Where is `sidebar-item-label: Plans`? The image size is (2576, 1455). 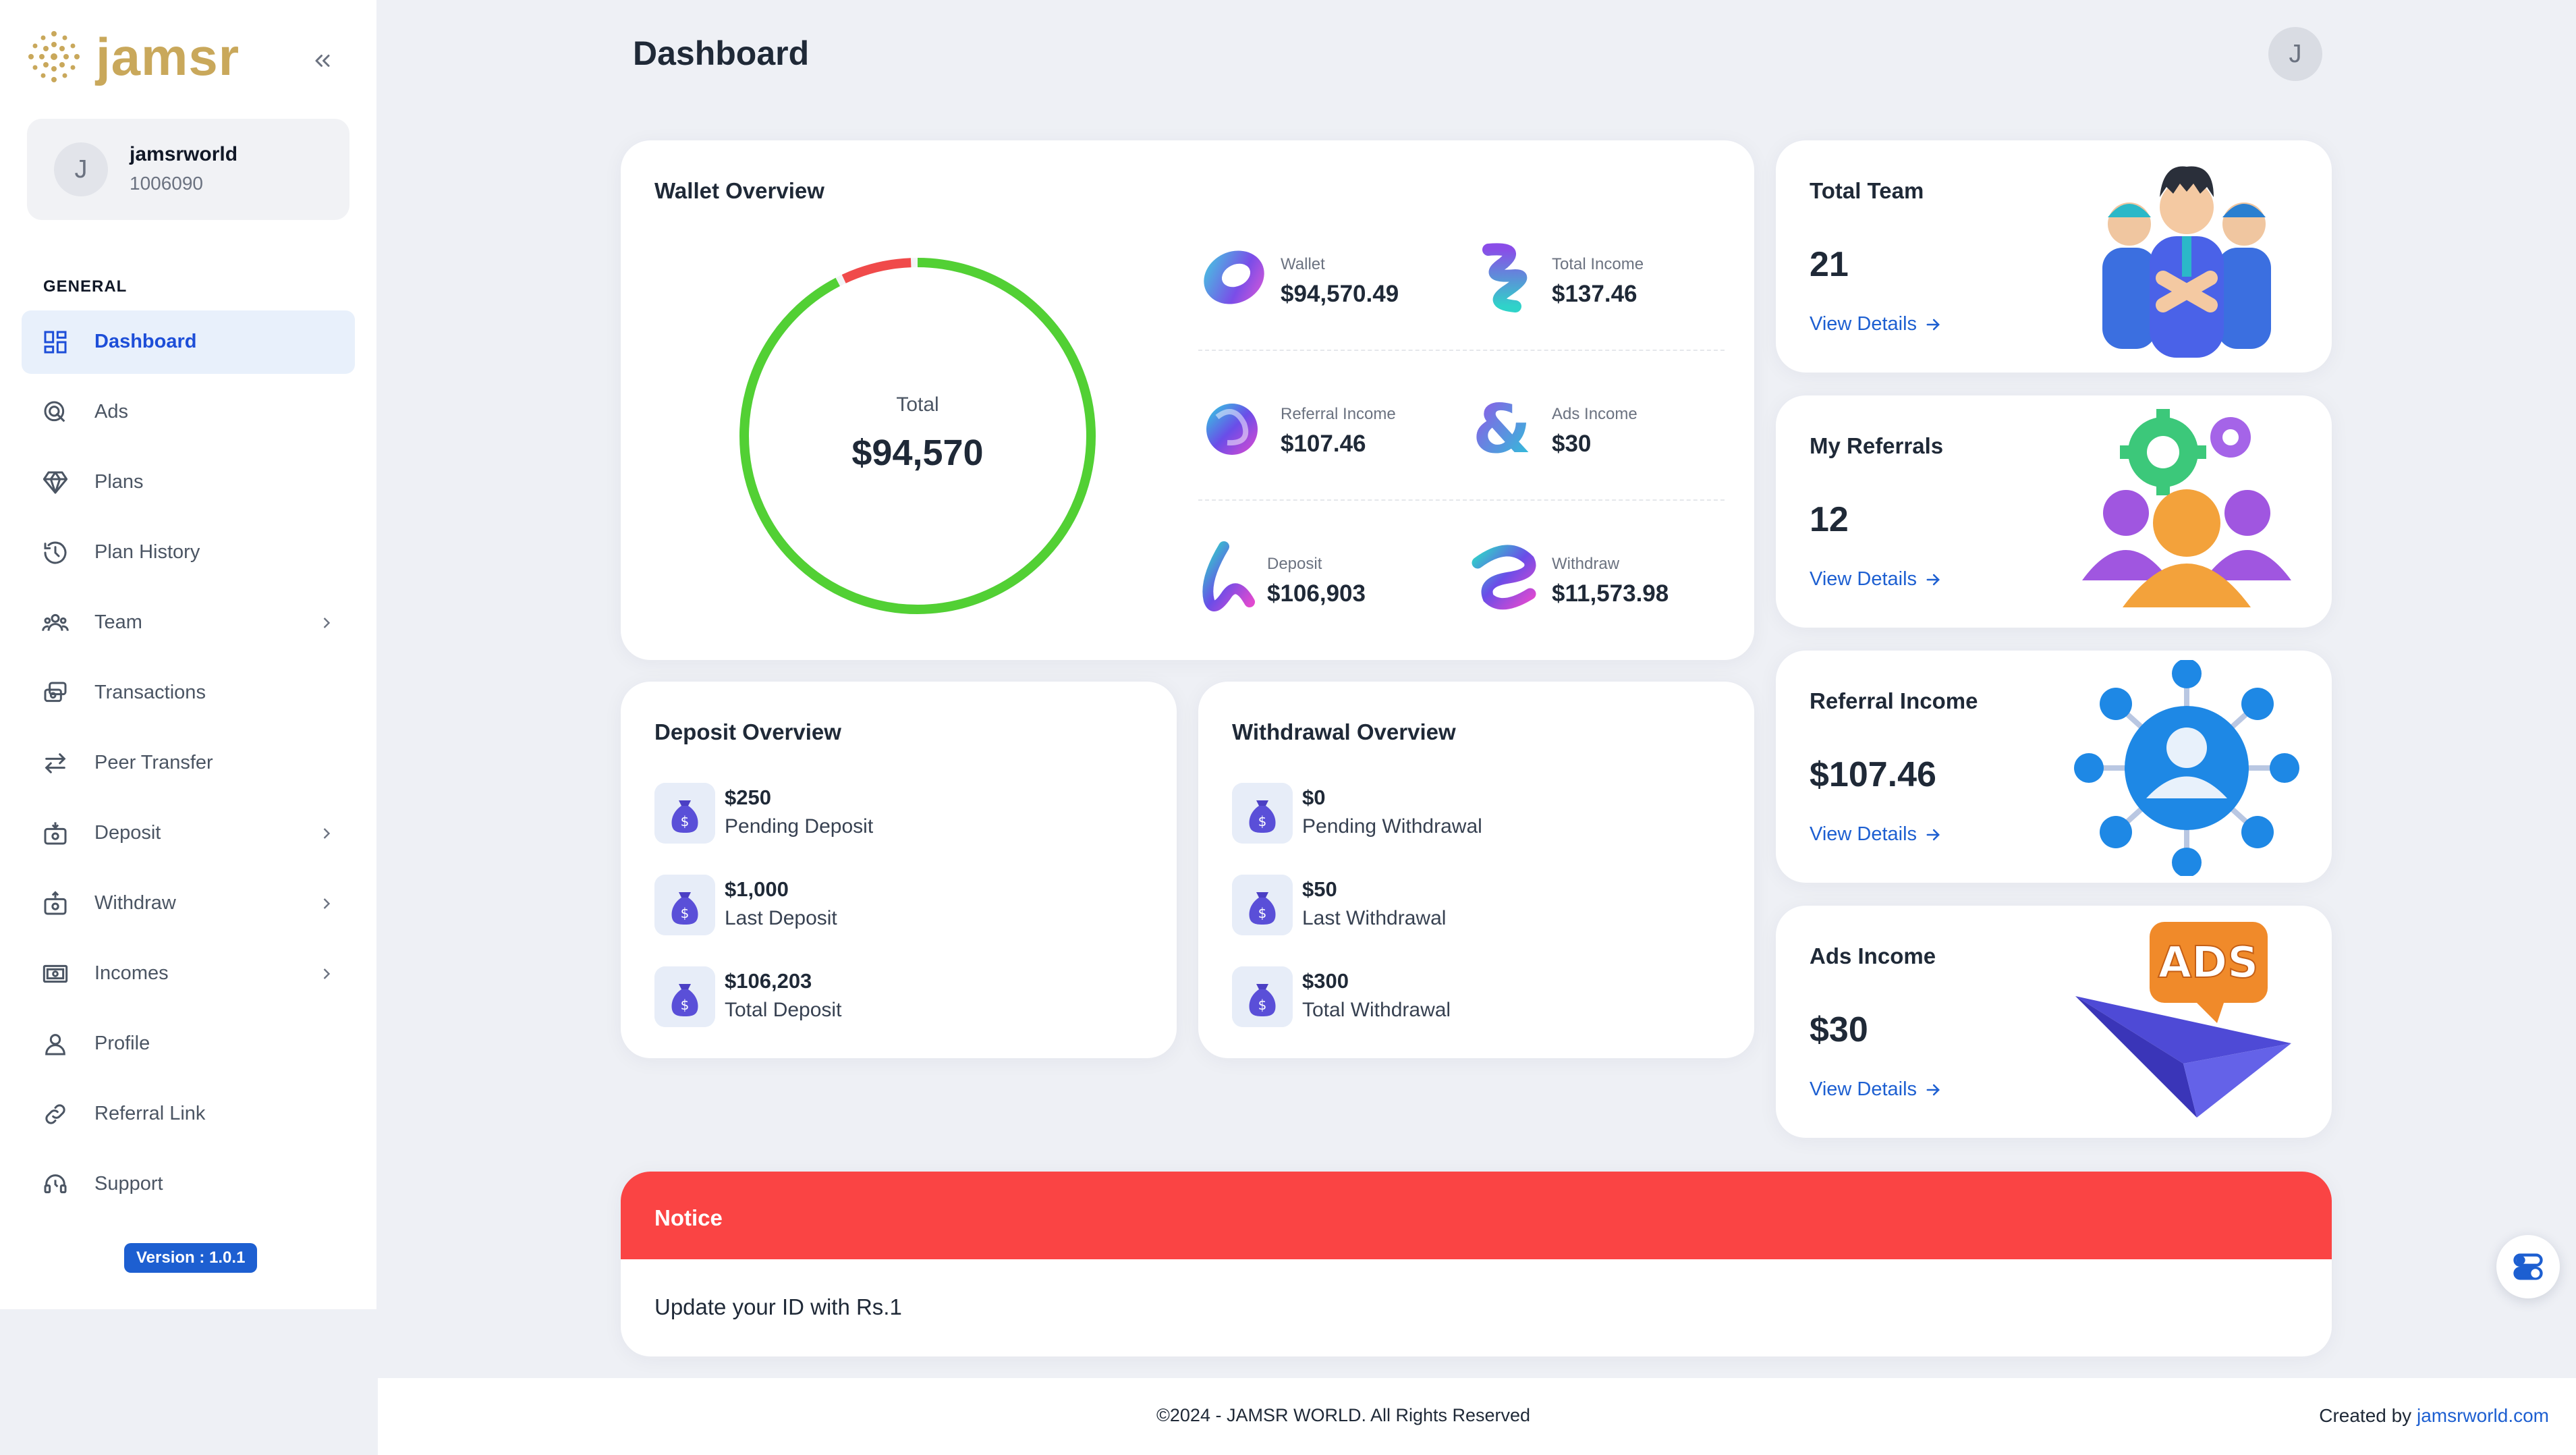
sidebar-item-label: Plans is located at coordinates (119, 482).